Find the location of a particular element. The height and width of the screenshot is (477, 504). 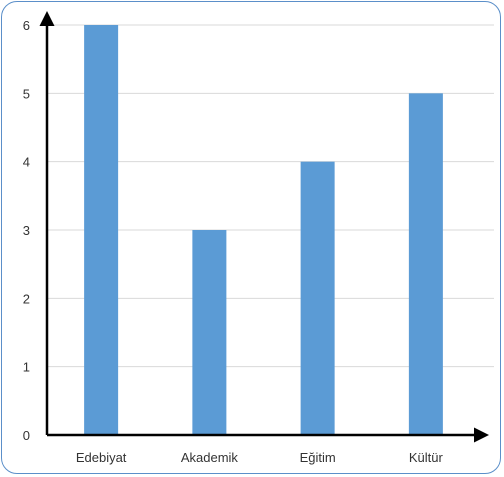

x-category-labels: Edebiyat Akademik Eğitim Kültür is located at coordinates (260, 457).